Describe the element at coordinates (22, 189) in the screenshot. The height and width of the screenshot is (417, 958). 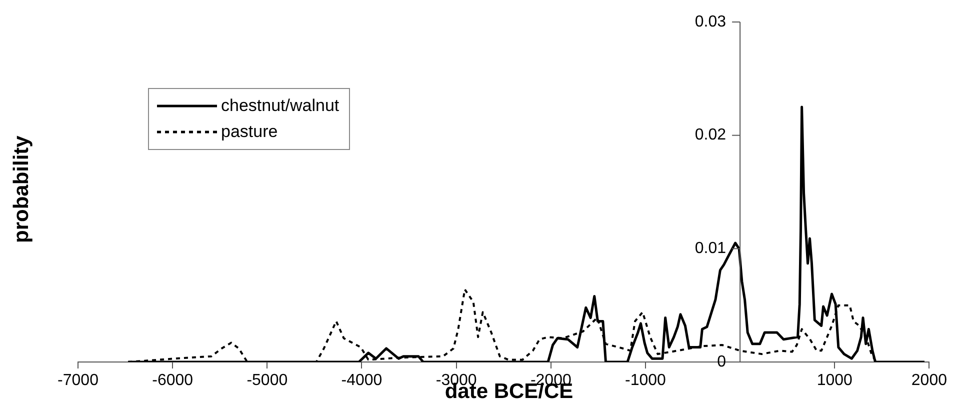
I see `y-axis-title: probability` at that location.